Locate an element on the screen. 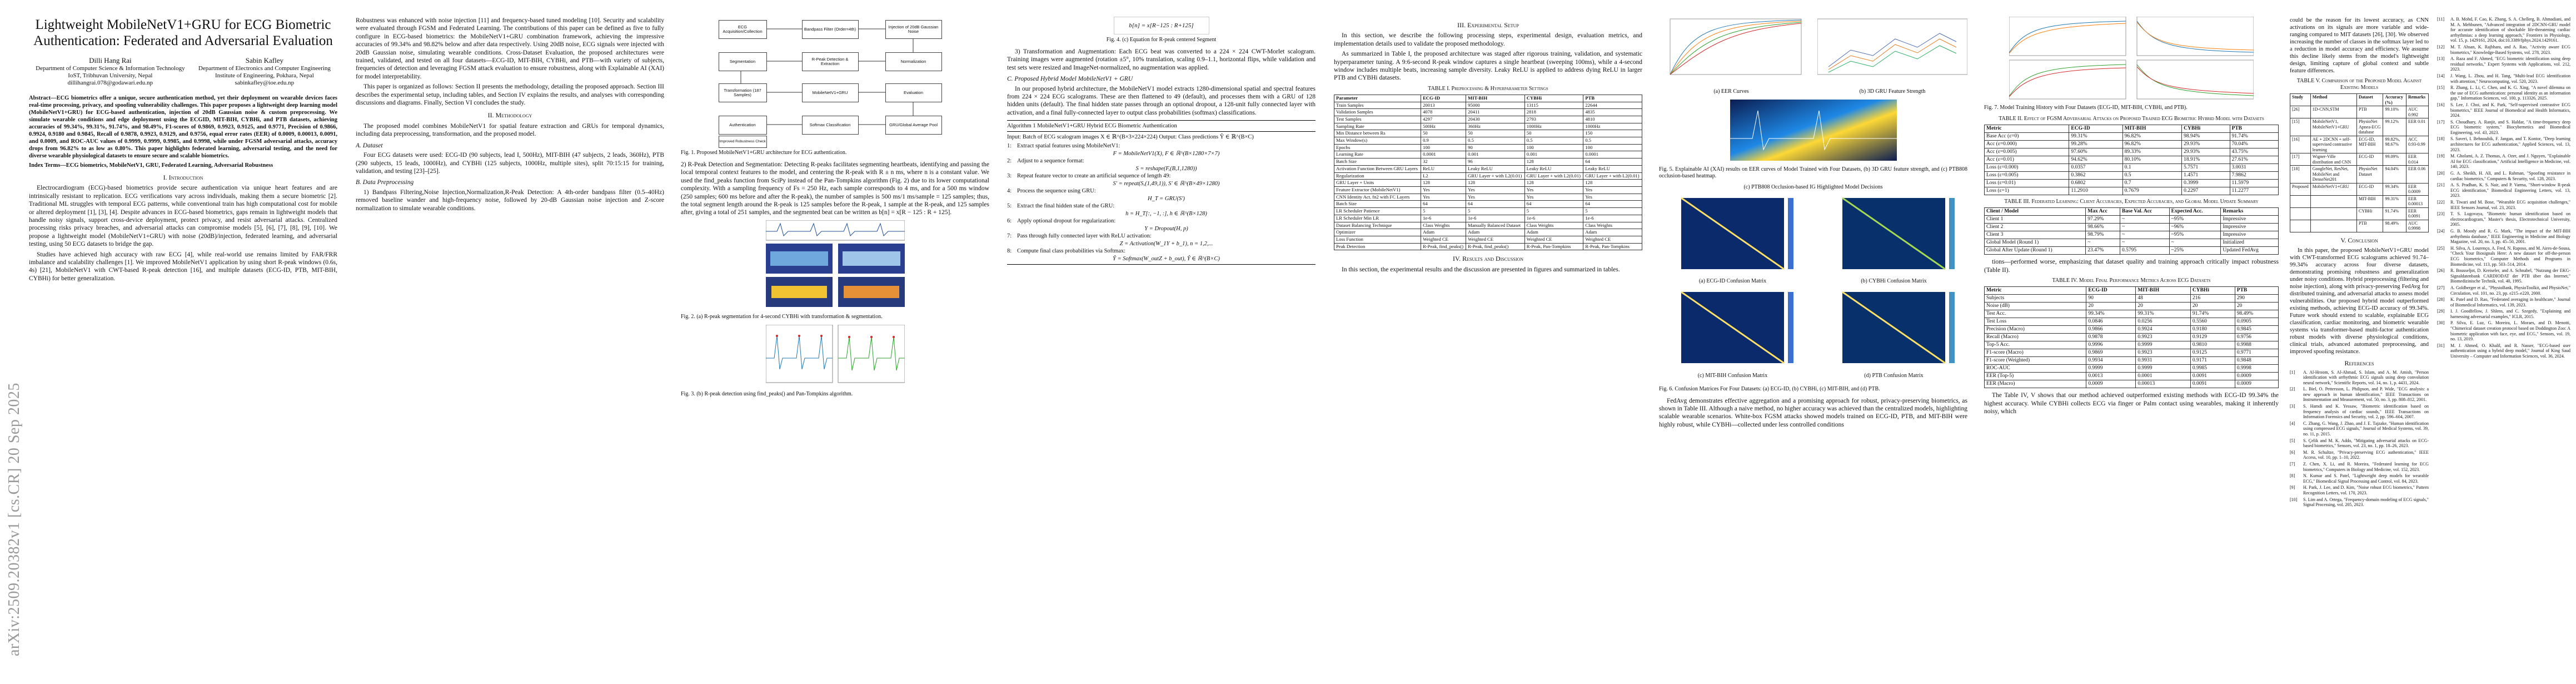 This screenshot has height=684, width=2576. figure-5a: (a) EER Curves is located at coordinates (1731, 59).